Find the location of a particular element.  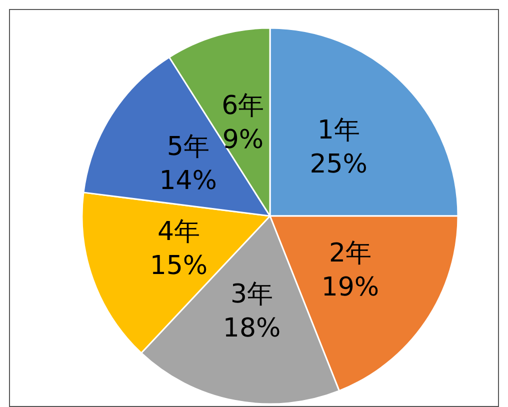

slice-label: 3年 is located at coordinates (252, 294).